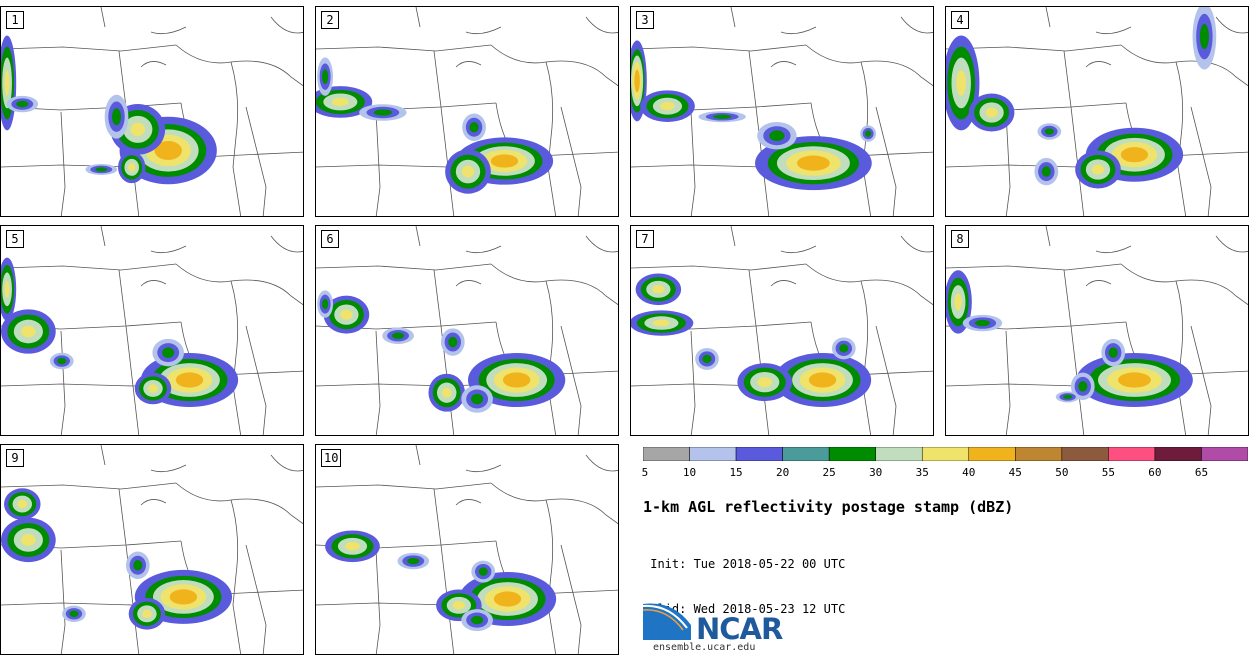 This screenshot has height=657, width=1260. What do you see at coordinates (1097, 111) in the screenshot?
I see `ensemble-member-panel: 4` at bounding box center [1097, 111].